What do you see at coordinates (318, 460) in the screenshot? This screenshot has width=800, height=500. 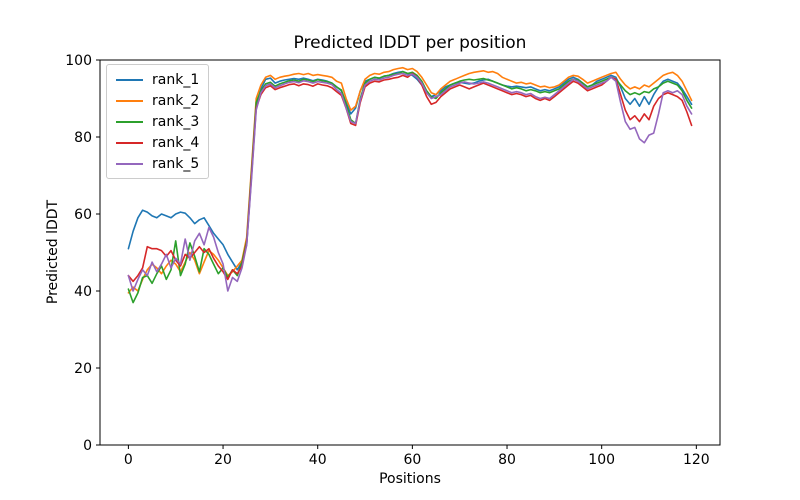 I see `x-tick-label: 40` at bounding box center [318, 460].